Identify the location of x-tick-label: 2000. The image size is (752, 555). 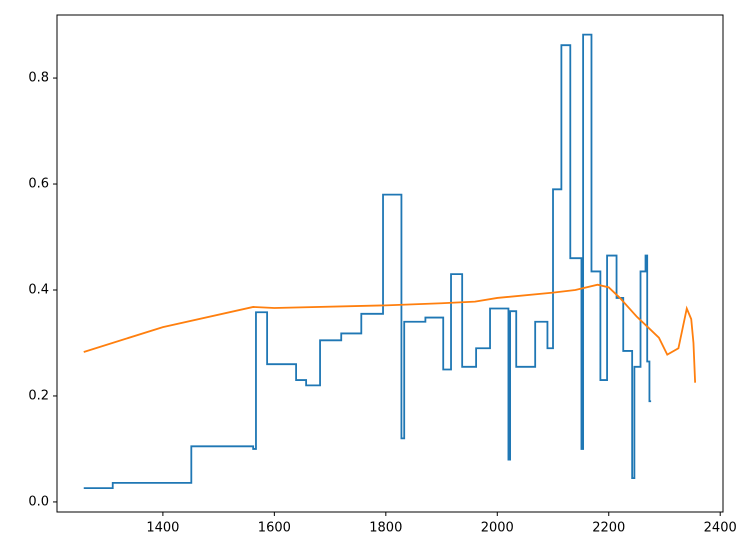
(497, 528).